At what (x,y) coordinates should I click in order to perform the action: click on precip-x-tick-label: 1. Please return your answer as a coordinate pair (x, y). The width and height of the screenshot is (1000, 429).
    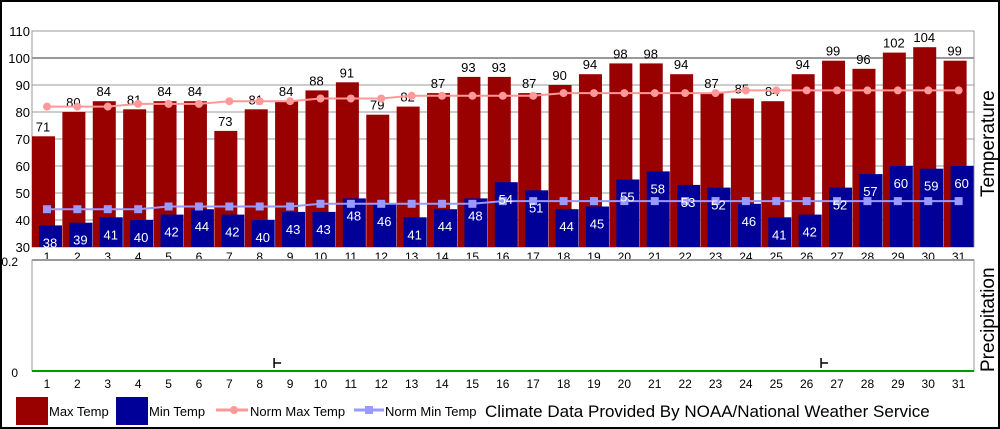
    Looking at the image, I should click on (47, 384).